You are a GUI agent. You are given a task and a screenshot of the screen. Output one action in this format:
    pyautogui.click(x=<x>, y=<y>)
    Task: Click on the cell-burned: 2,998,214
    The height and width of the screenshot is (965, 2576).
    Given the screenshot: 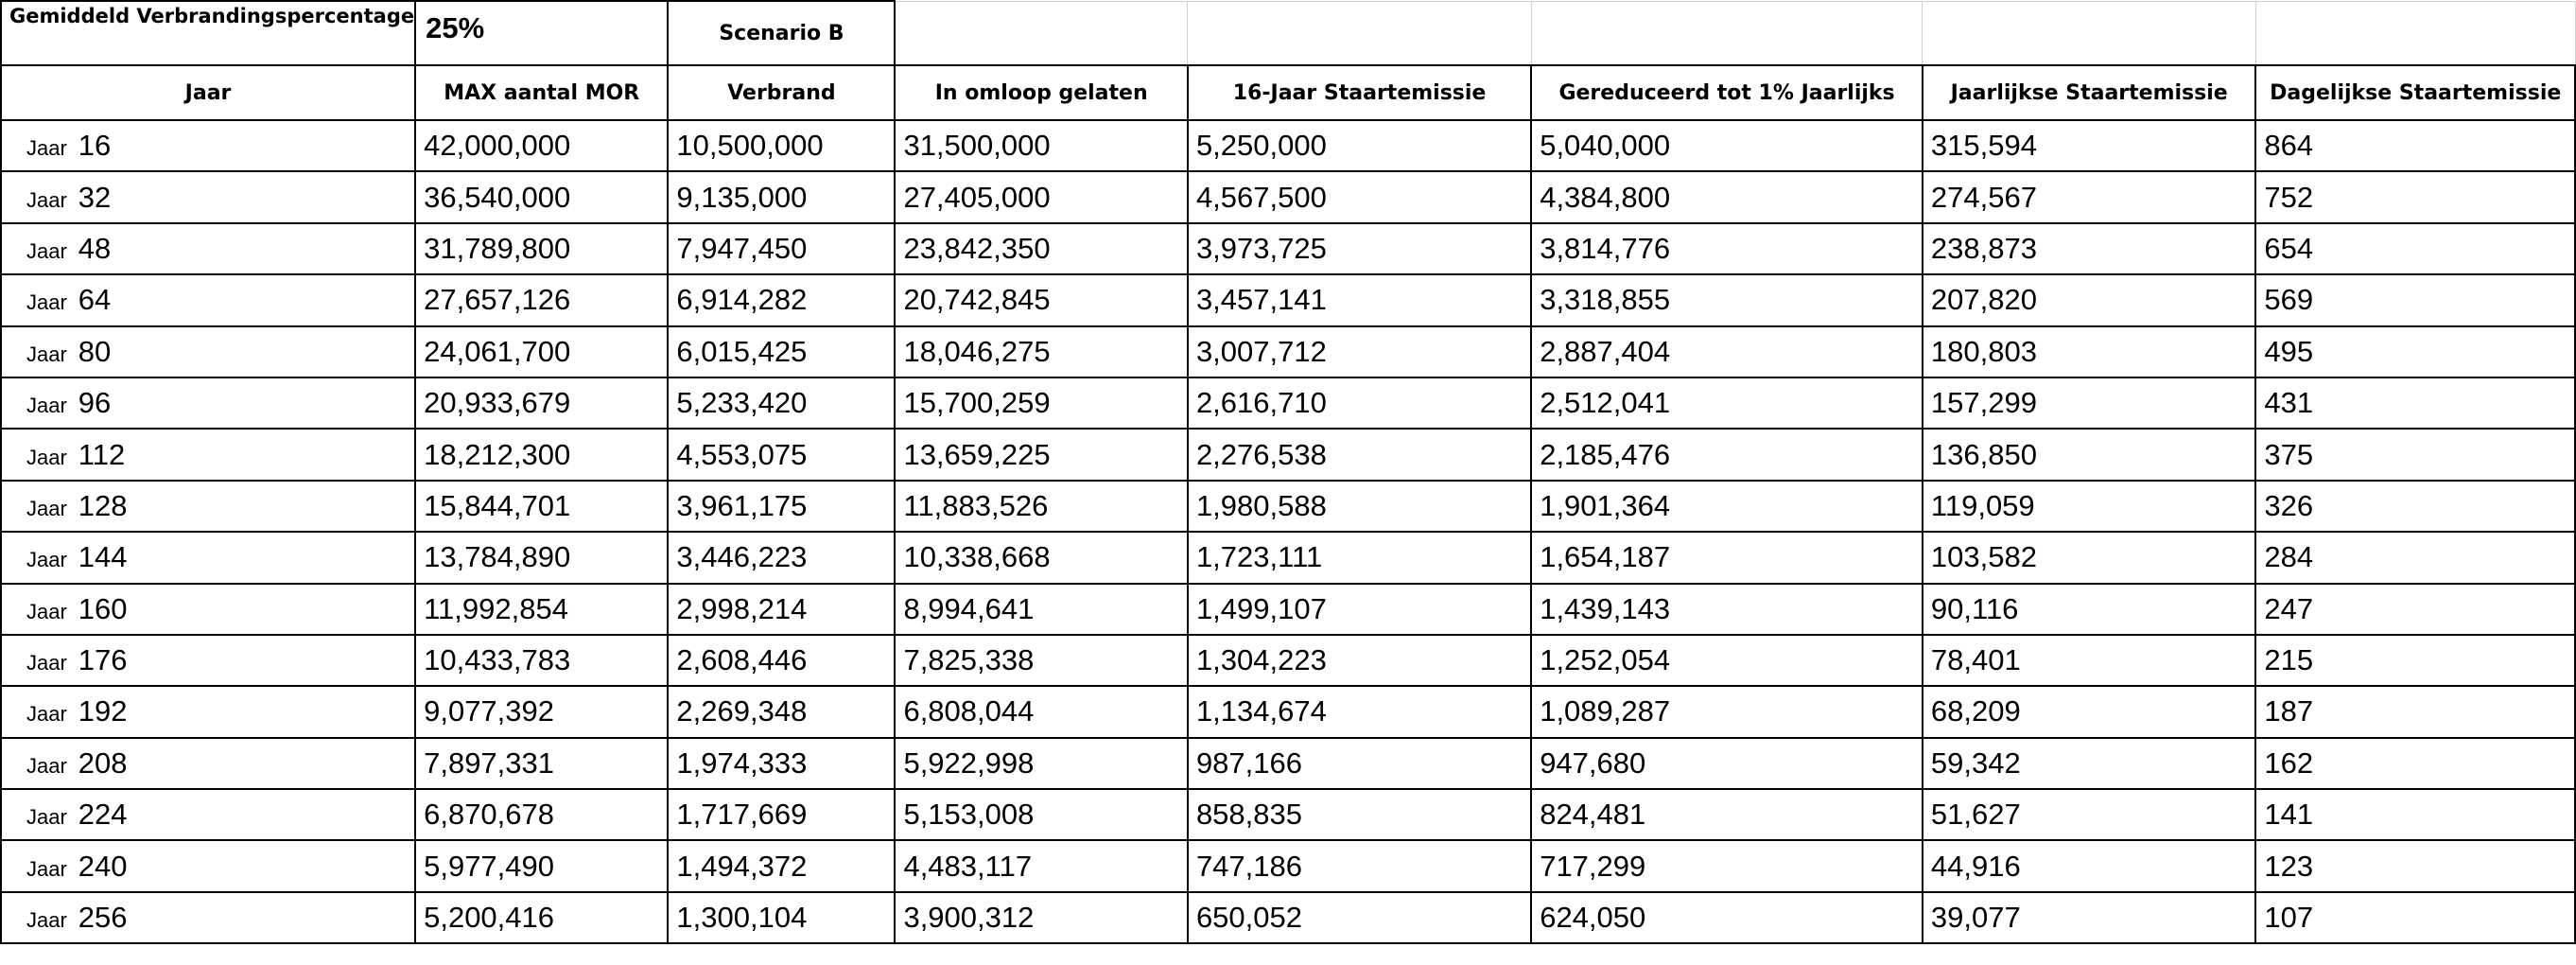 What is the action you would take?
    pyautogui.click(x=781, y=609)
    